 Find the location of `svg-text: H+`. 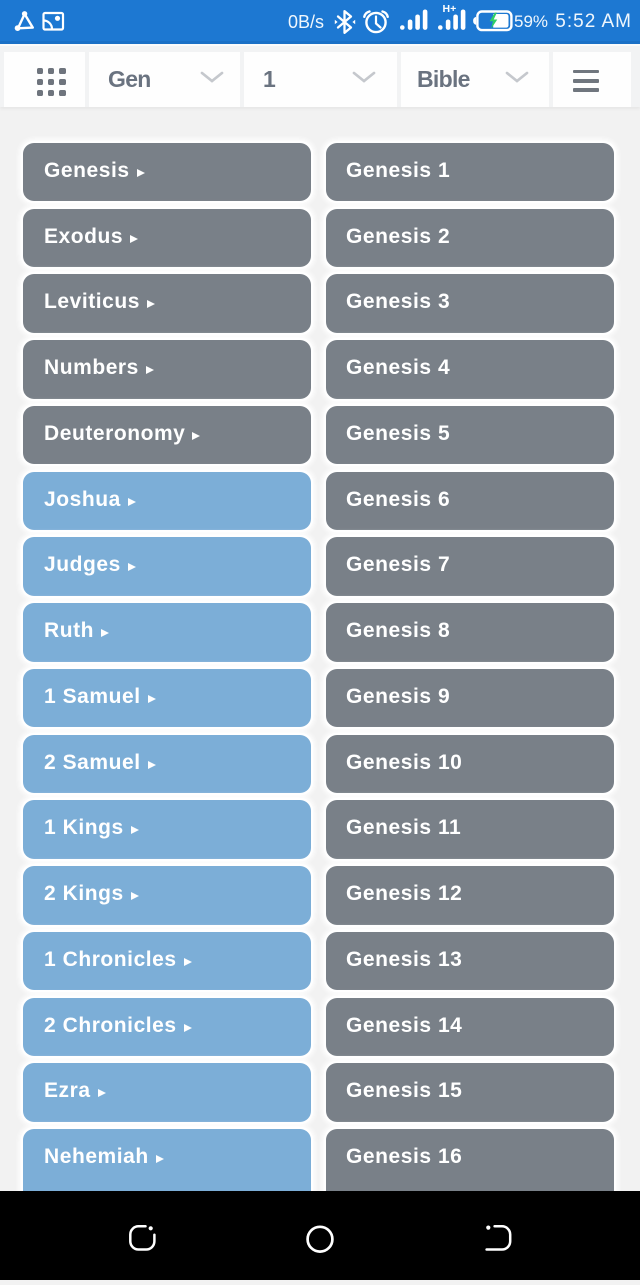

svg-text: H+ is located at coordinates (450, 9).